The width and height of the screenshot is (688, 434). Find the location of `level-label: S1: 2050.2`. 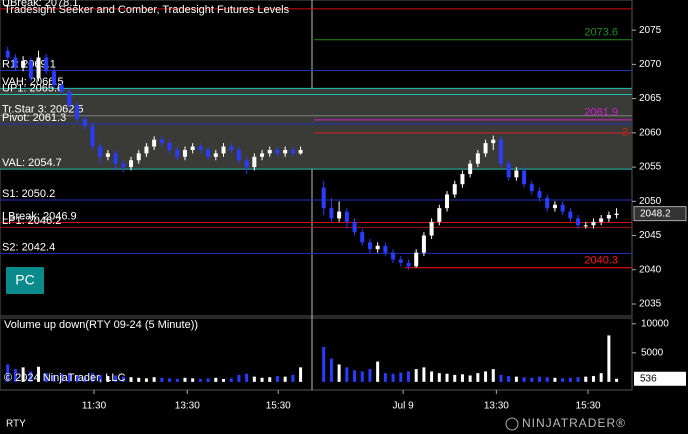

level-label: S1: 2050.2 is located at coordinates (28, 194).